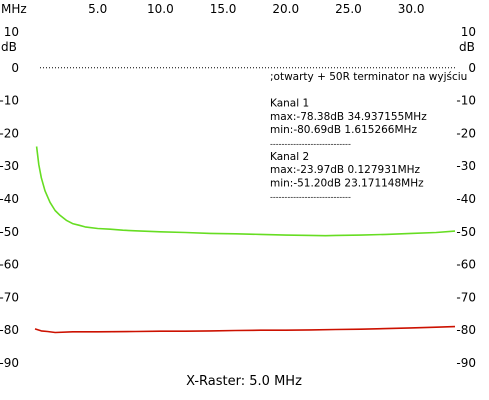 The image size is (489, 400). What do you see at coordinates (343, 130) in the screenshot?
I see `annotation-line: min:-80.69dB 1.615266MHz` at bounding box center [343, 130].